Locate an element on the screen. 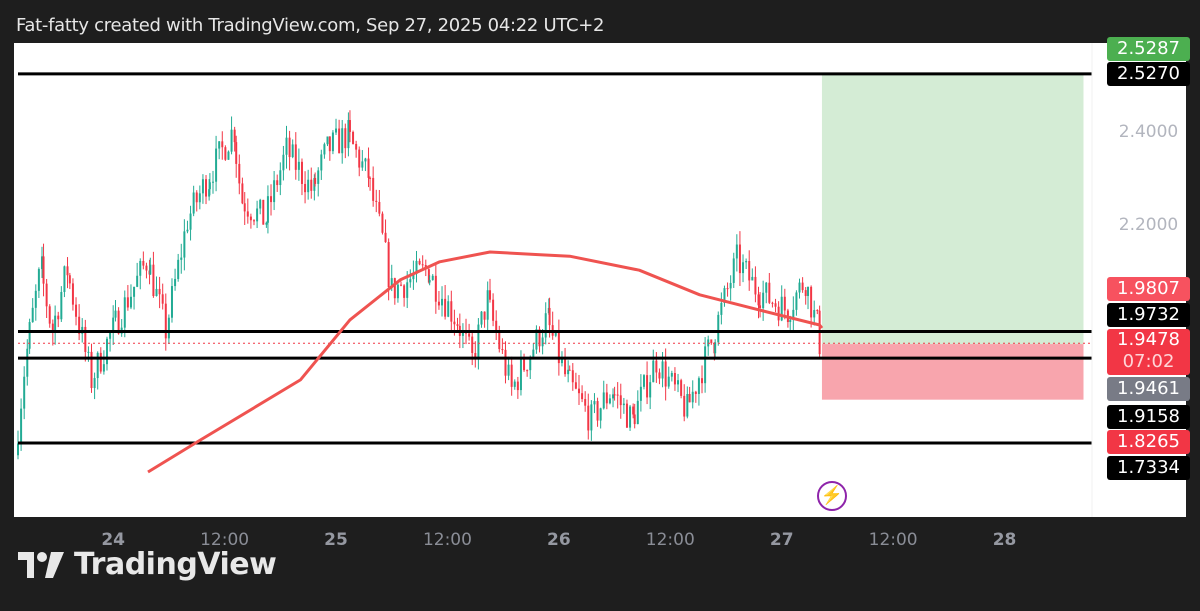 The height and width of the screenshot is (611, 1200). stop-zone is located at coordinates (952, 372).